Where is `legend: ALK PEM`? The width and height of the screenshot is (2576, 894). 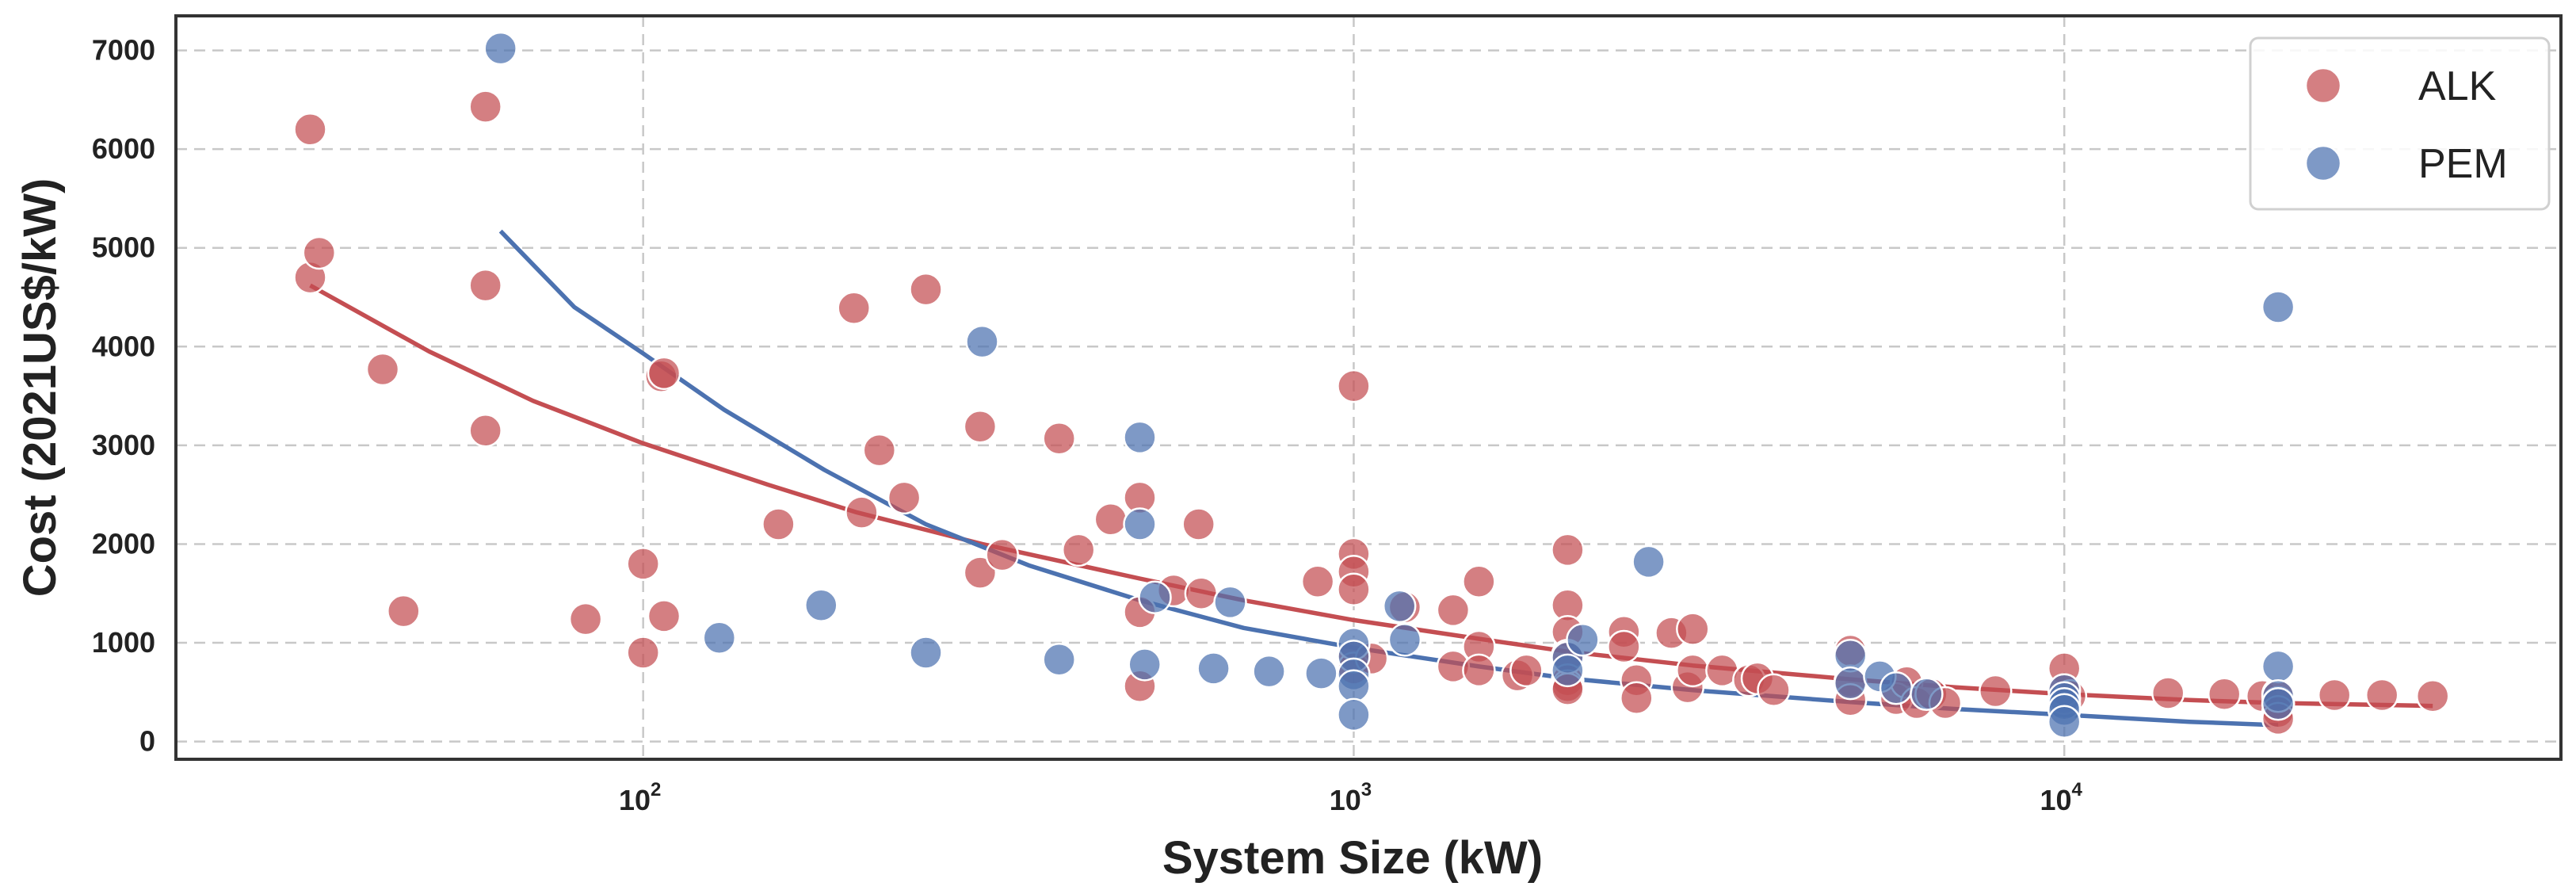 legend: ALK PEM is located at coordinates (2400, 123).